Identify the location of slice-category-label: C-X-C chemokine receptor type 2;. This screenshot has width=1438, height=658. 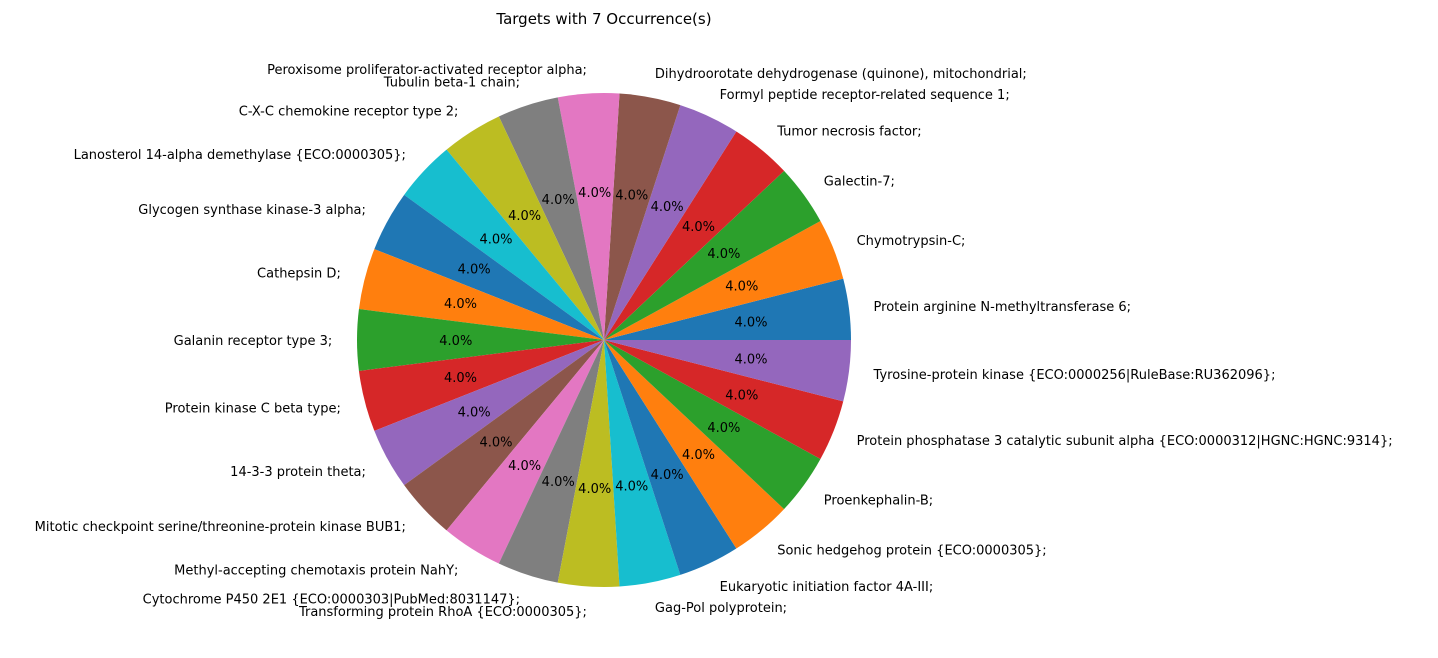
(349, 112).